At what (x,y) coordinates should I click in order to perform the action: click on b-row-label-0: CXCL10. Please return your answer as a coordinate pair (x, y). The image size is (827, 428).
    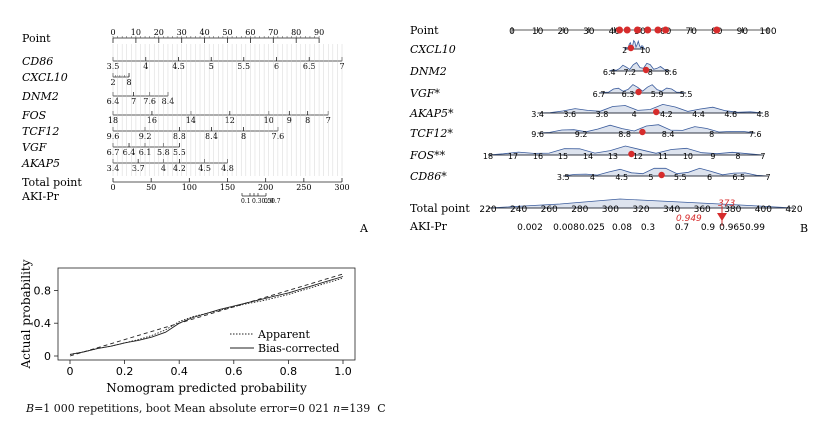
    Looking at the image, I should click on (433, 49).